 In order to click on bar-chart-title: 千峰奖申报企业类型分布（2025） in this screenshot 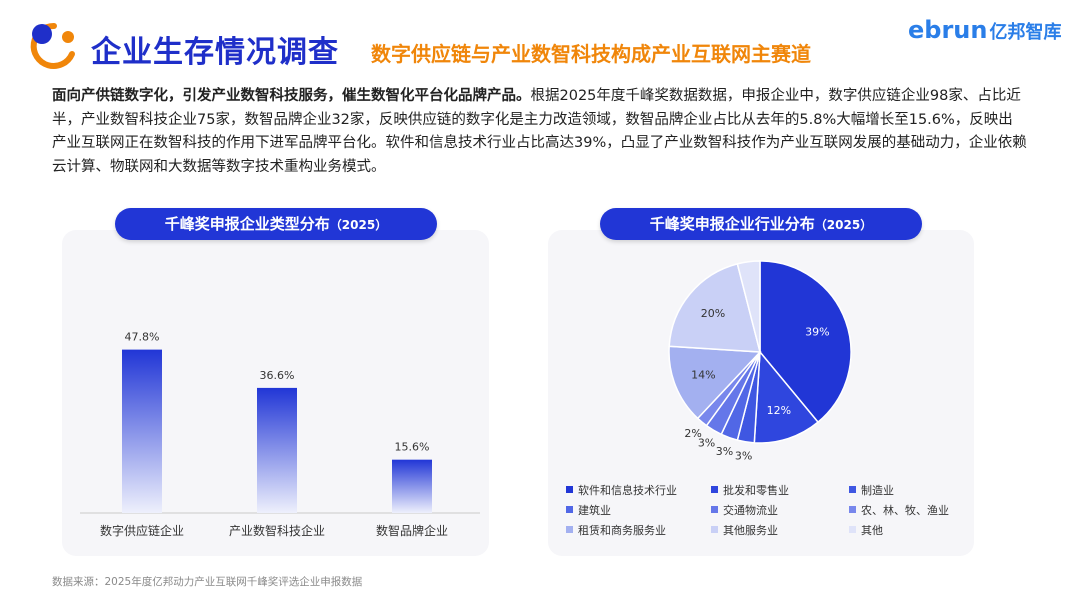, I will do `click(276, 224)`.